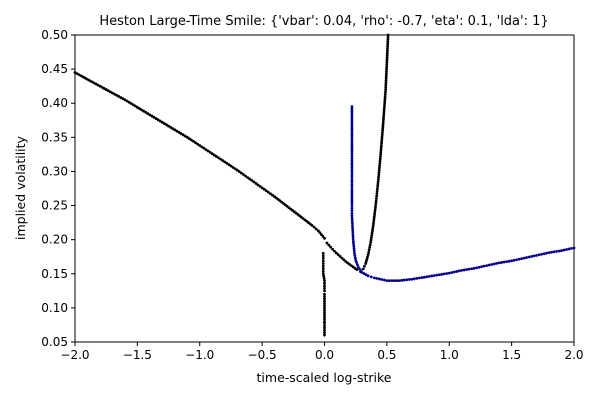 Image resolution: width=600 pixels, height=400 pixels. What do you see at coordinates (449, 355) in the screenshot?
I see `x-tick-label: 1.0` at bounding box center [449, 355].